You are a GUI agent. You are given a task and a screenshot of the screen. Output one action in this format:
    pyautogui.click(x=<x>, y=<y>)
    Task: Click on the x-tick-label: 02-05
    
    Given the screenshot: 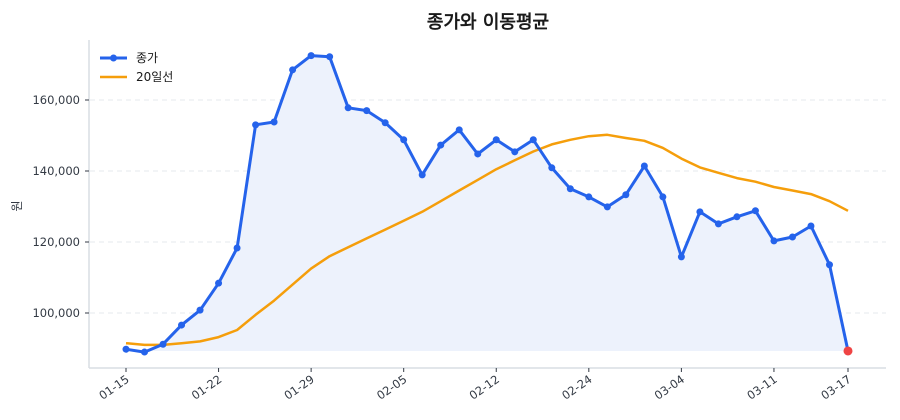 What is the action you would take?
    pyautogui.click(x=391, y=387)
    